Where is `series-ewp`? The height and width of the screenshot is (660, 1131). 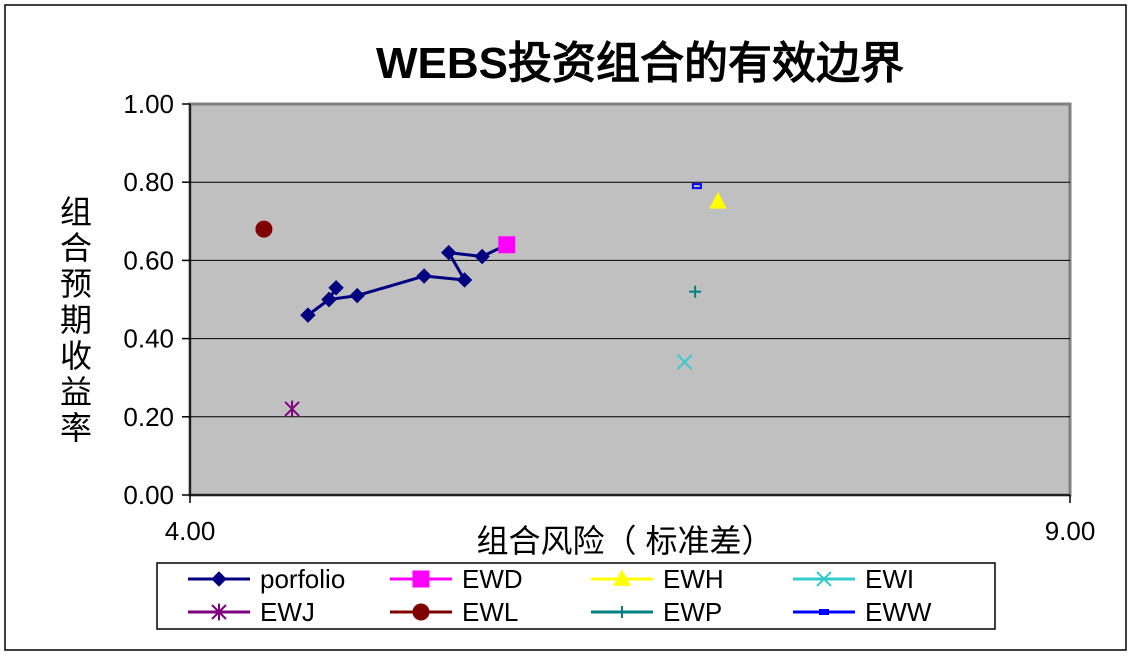
series-ewp is located at coordinates (695, 291).